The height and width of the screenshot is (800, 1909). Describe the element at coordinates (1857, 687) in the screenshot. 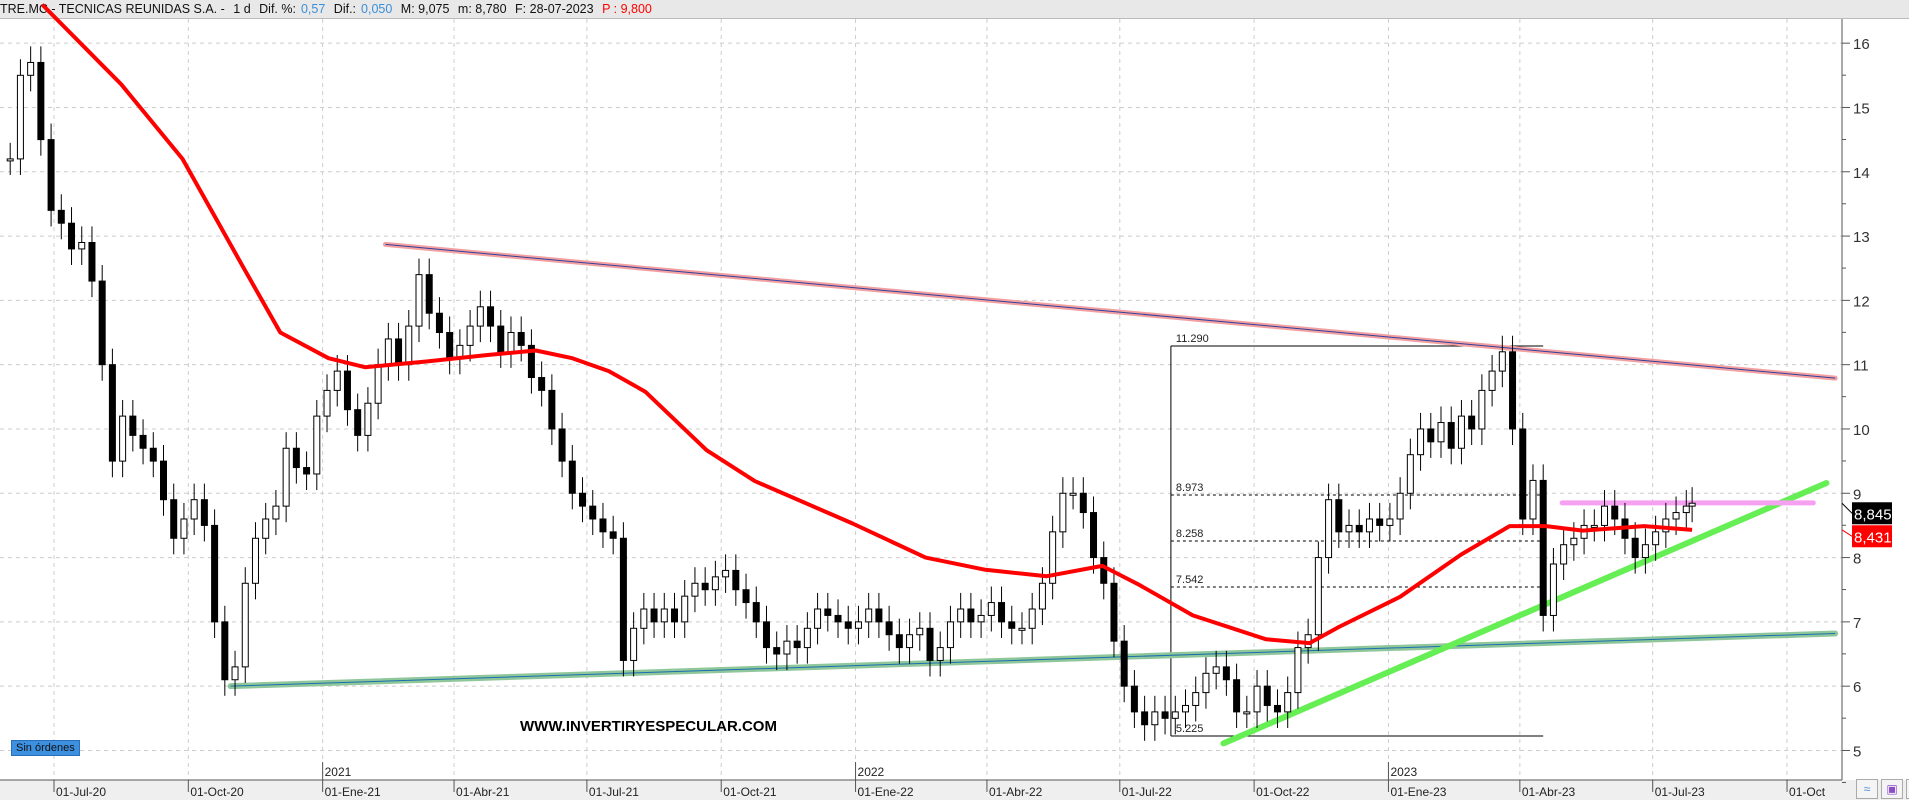

I see `y-tick-label: 6` at that location.